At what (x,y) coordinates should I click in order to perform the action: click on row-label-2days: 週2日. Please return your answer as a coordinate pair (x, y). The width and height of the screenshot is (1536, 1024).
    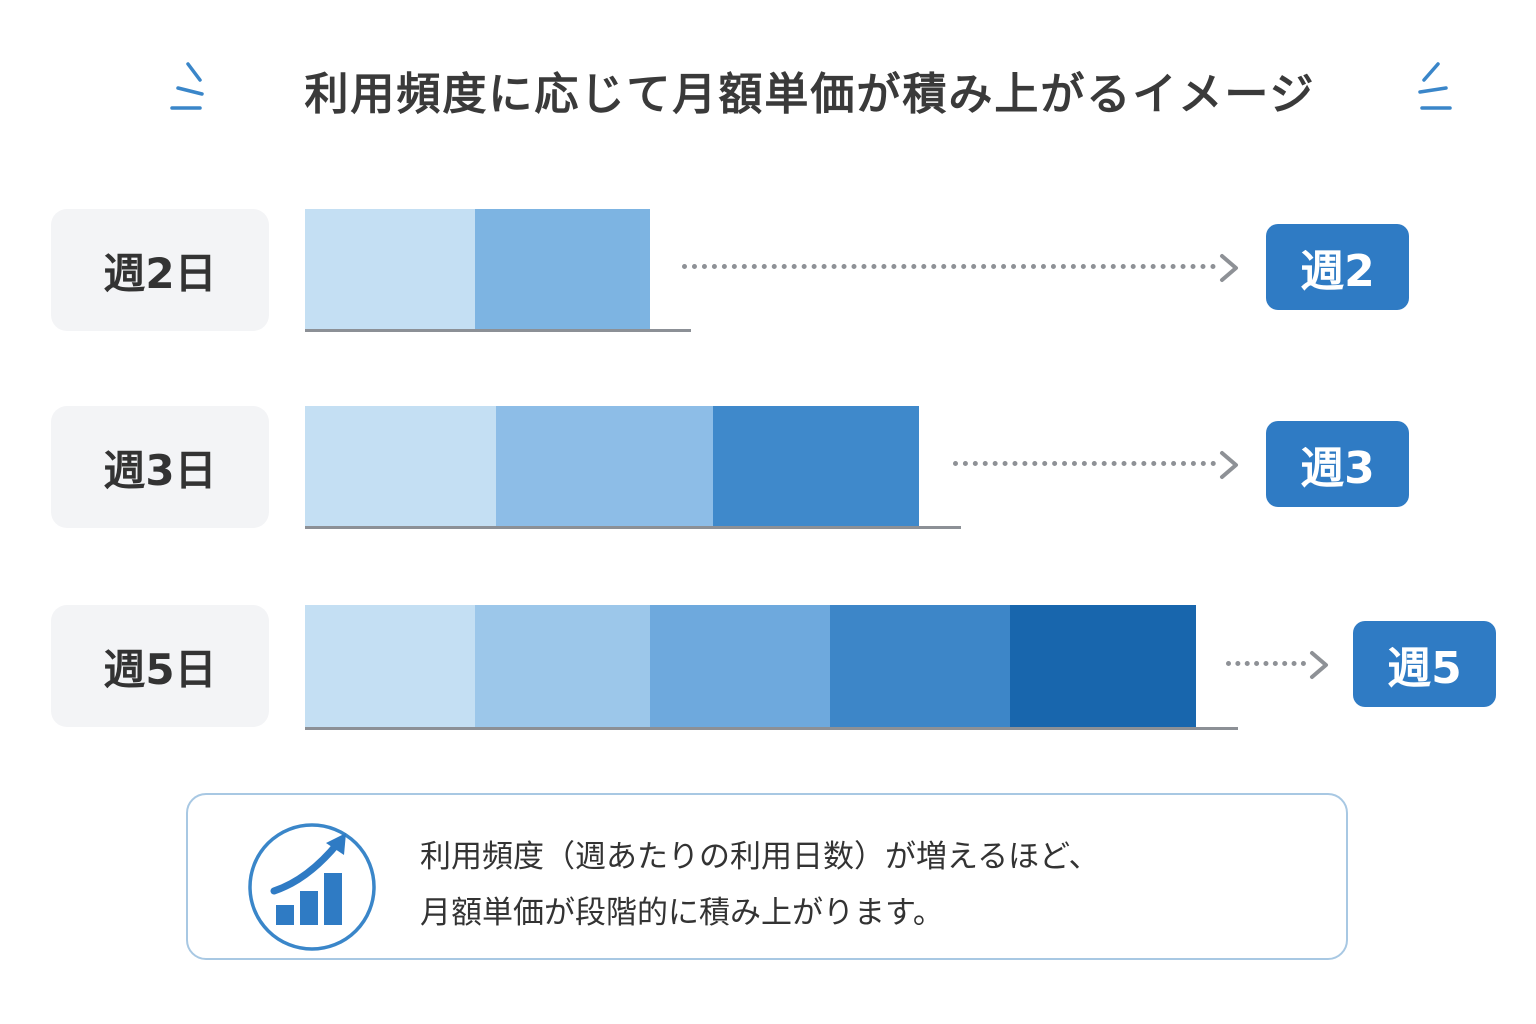
    Looking at the image, I should click on (160, 270).